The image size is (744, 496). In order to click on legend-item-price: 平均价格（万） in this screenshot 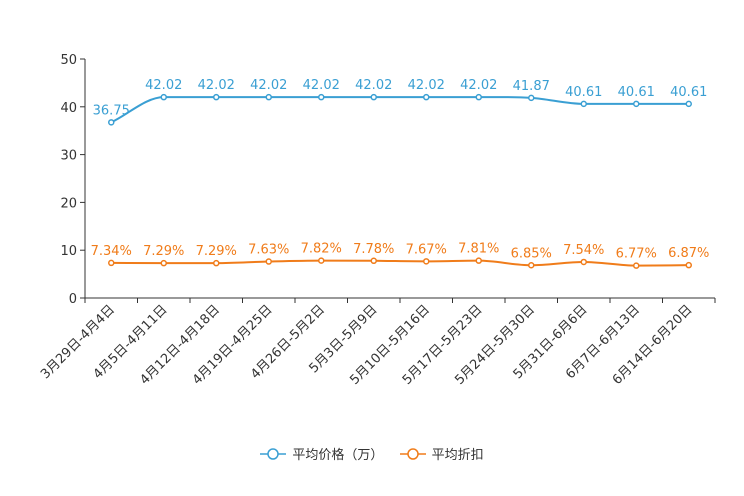, I will do `click(321, 453)`.